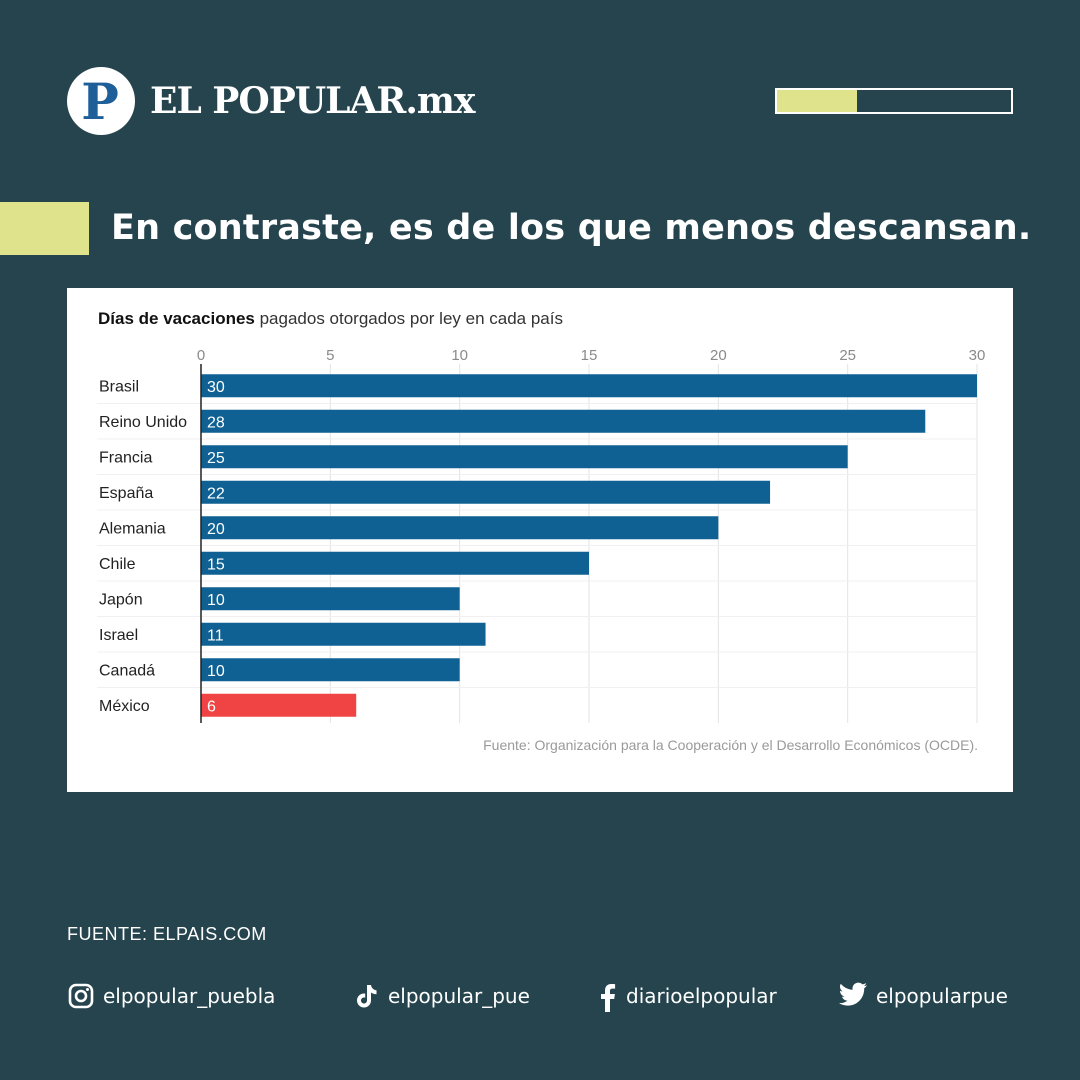 This screenshot has width=1080, height=1080. What do you see at coordinates (853, 996) in the screenshot?
I see `twitter-icon` at bounding box center [853, 996].